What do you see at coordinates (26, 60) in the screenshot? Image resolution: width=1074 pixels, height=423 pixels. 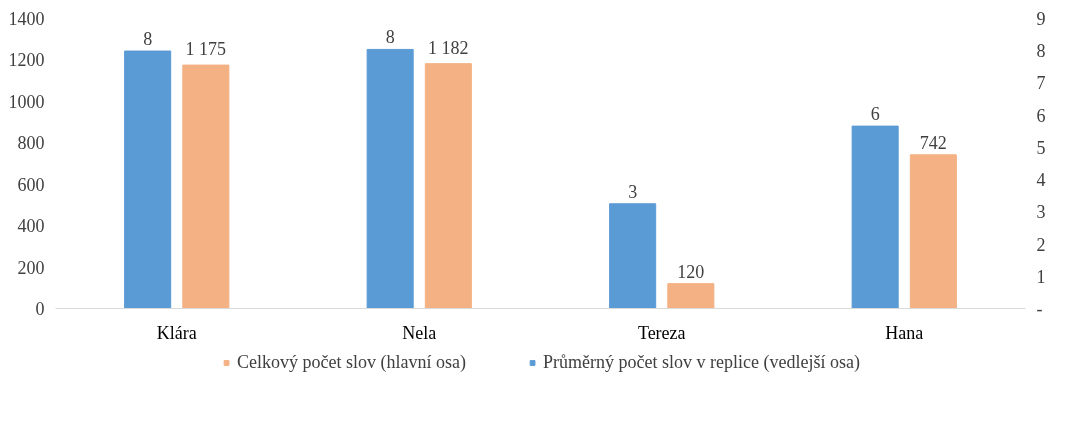 I see `y-tick-label: 1200` at bounding box center [26, 60].